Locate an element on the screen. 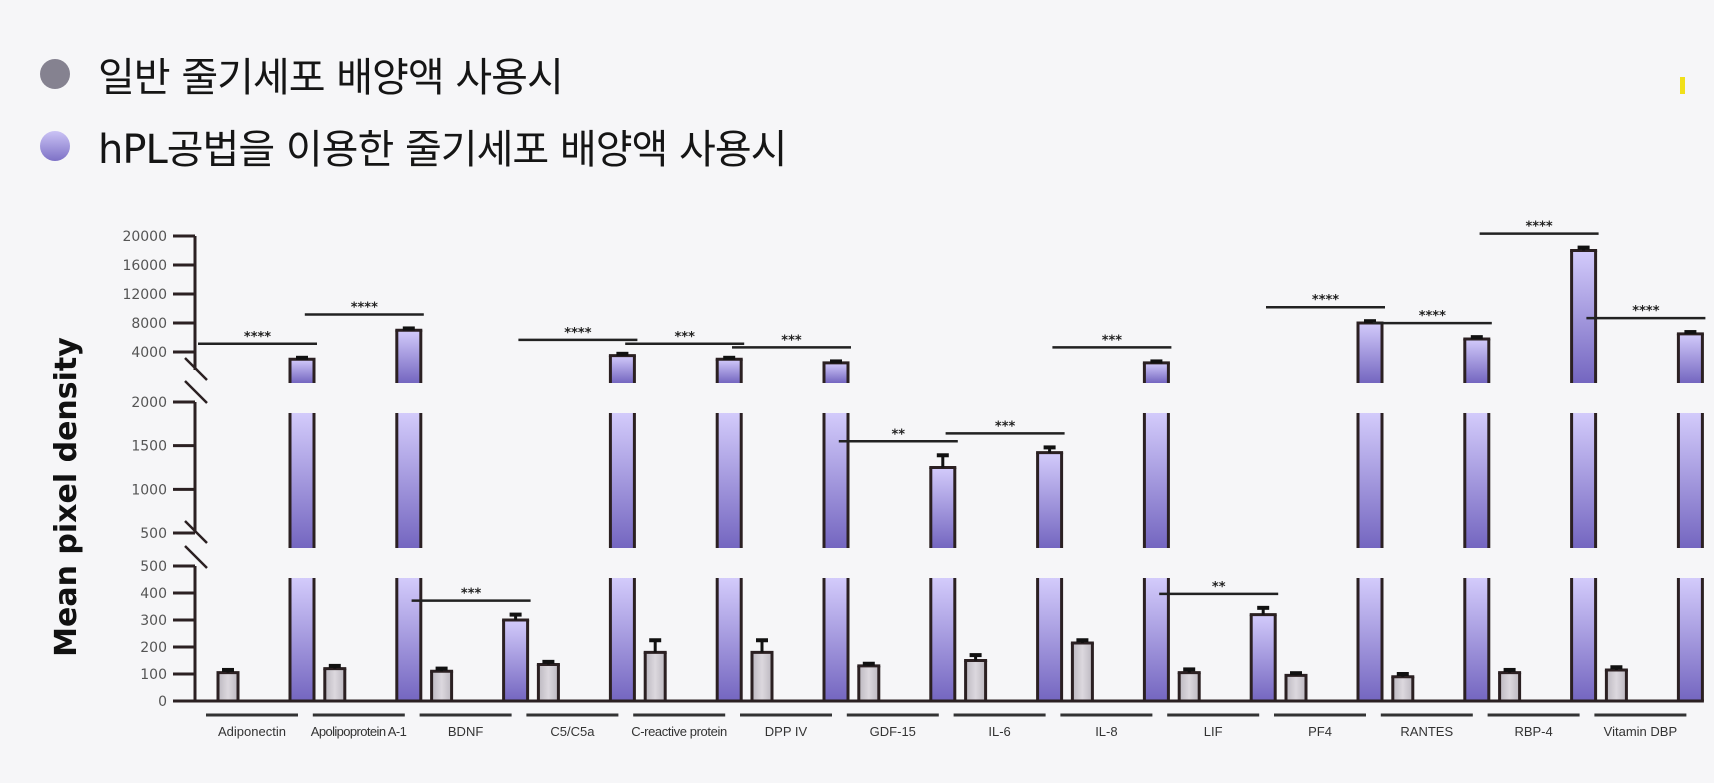  y-axis-label: Mean pixel density is located at coordinates (66, 497).